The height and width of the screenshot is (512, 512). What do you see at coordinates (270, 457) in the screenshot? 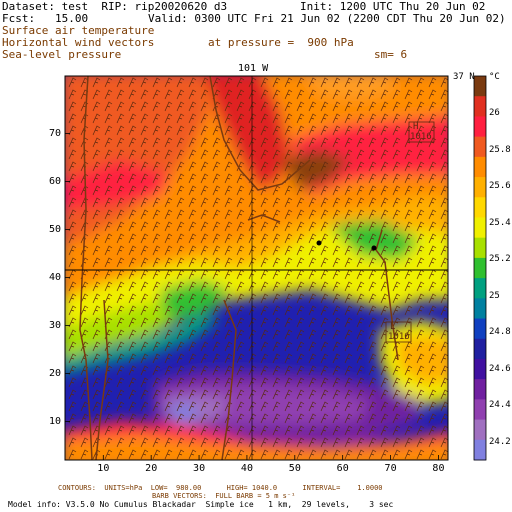
I see `x-tick-marks` at bounding box center [270, 457].